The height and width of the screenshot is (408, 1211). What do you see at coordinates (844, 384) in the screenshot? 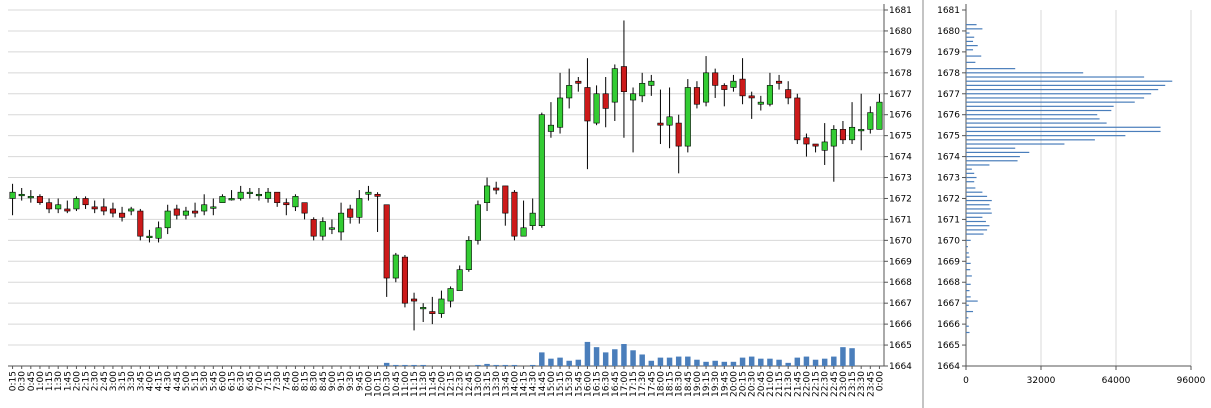
I see `time-tick-label: 23:00` at bounding box center [844, 384].